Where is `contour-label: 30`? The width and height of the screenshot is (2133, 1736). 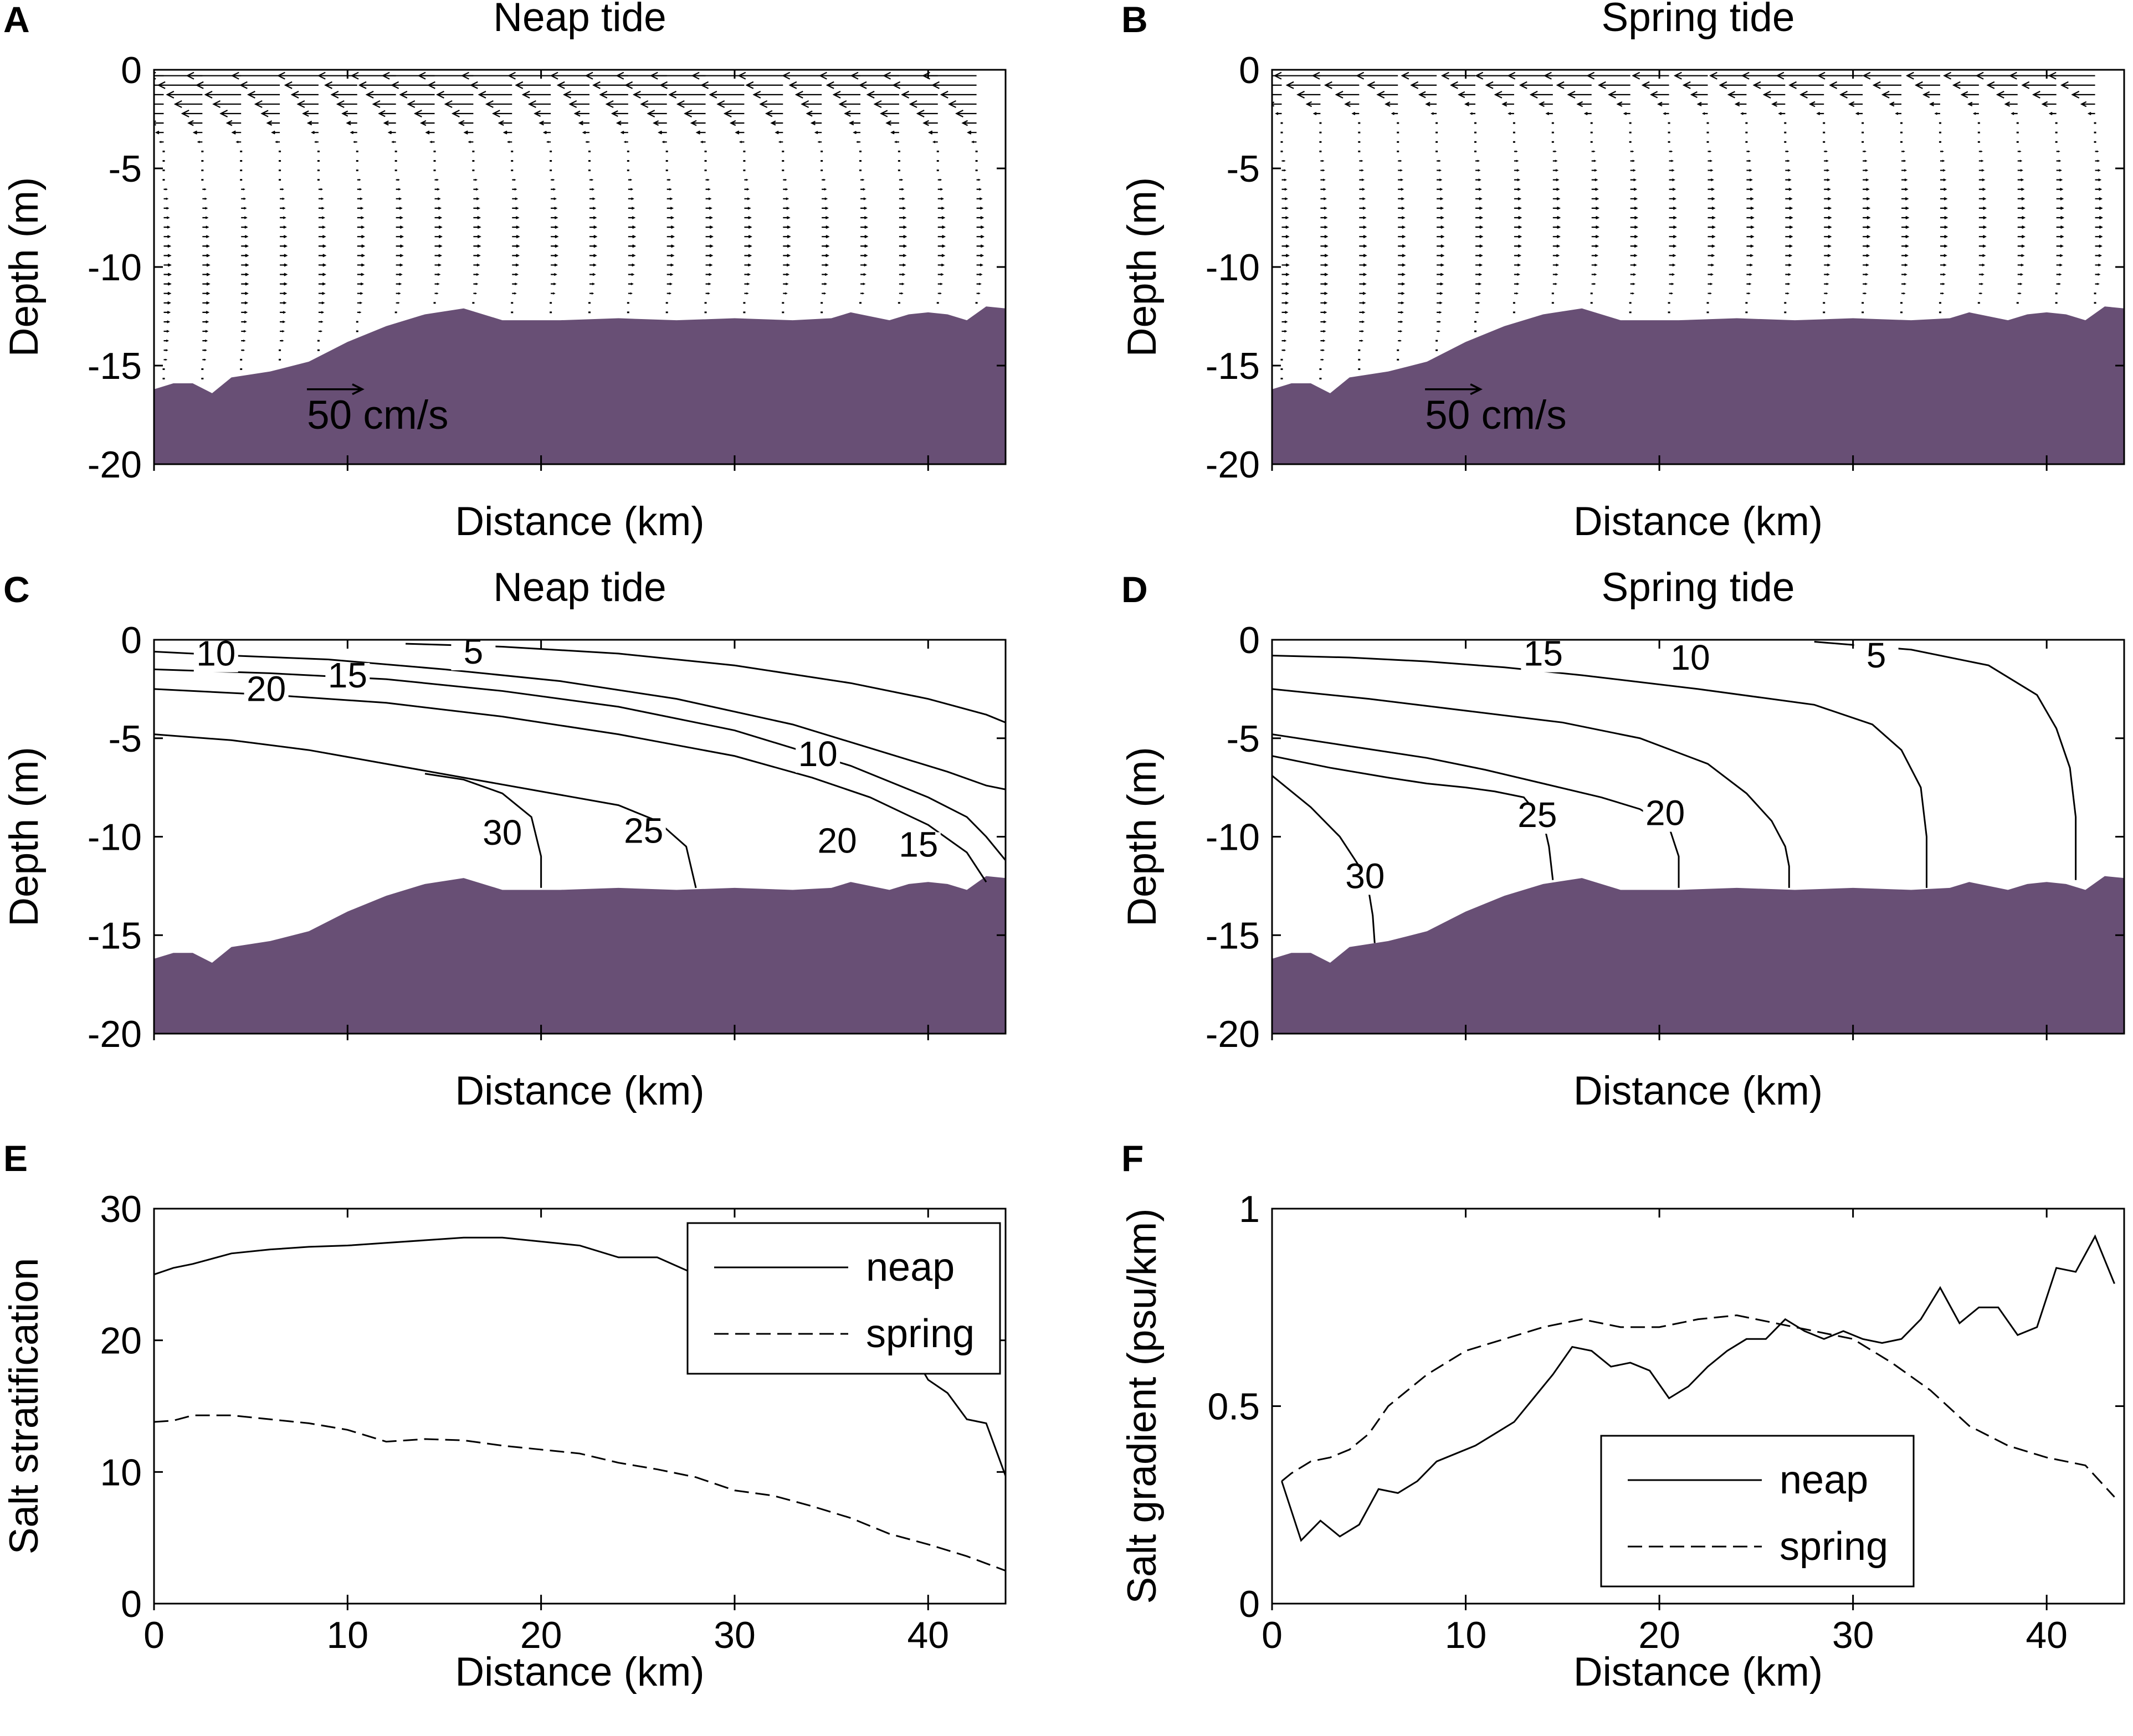 contour-label: 30 is located at coordinates (1365, 876).